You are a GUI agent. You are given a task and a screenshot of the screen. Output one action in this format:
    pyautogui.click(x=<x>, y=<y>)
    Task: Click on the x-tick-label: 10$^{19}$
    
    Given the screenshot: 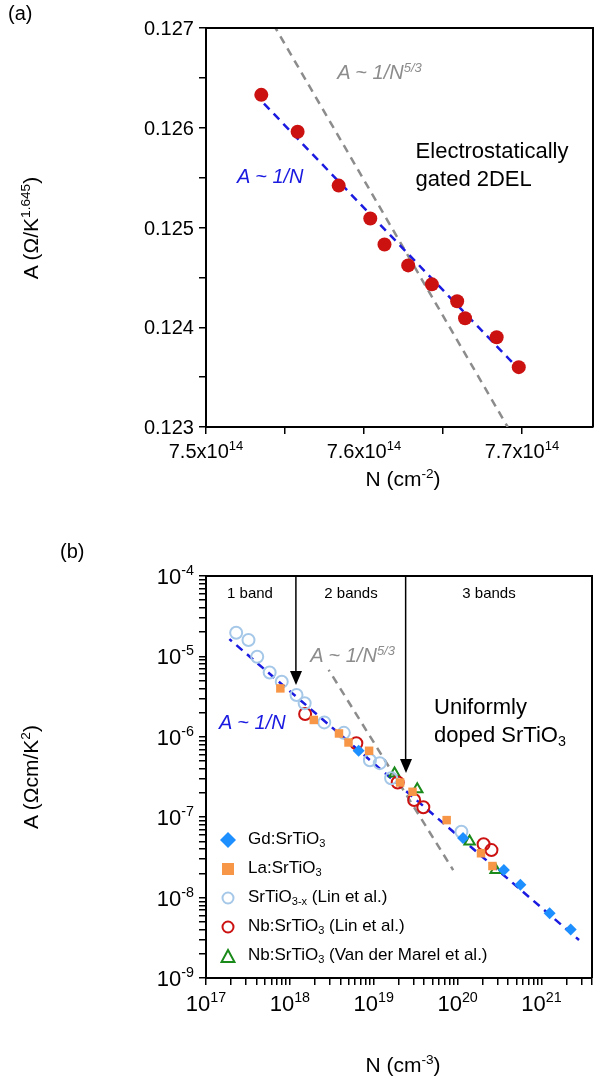 What is the action you would take?
    pyautogui.click(x=373, y=1002)
    